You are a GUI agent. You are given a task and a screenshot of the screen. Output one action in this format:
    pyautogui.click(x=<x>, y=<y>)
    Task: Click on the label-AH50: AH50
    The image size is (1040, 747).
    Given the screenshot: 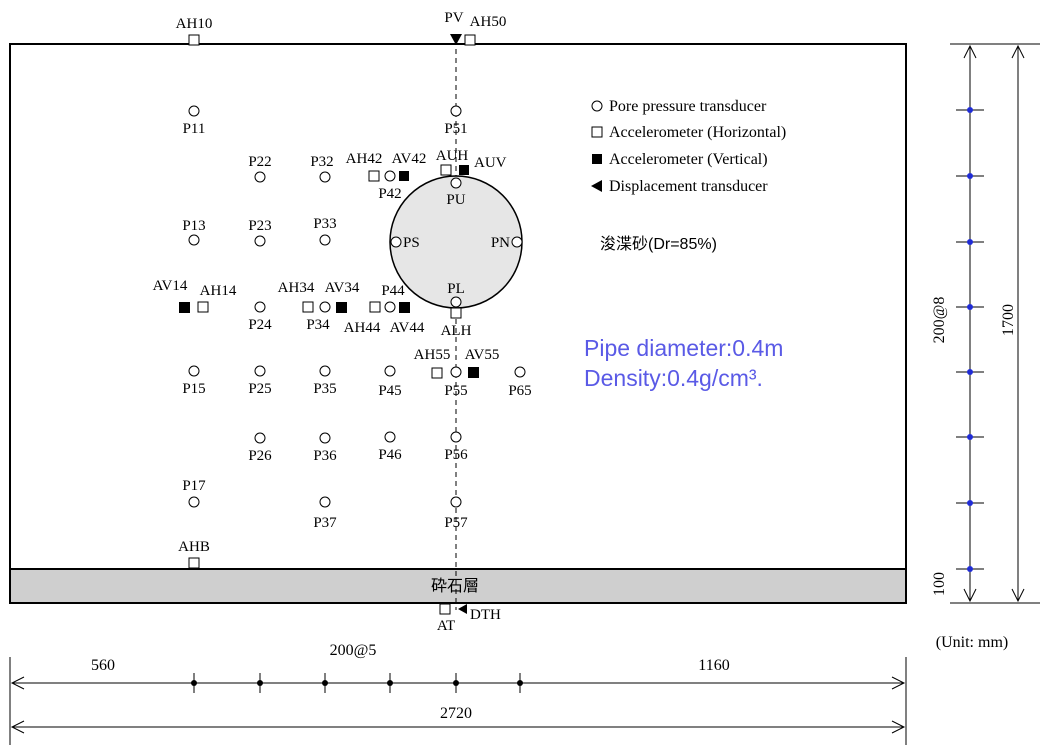 What is the action you would take?
    pyautogui.click(x=488, y=22)
    